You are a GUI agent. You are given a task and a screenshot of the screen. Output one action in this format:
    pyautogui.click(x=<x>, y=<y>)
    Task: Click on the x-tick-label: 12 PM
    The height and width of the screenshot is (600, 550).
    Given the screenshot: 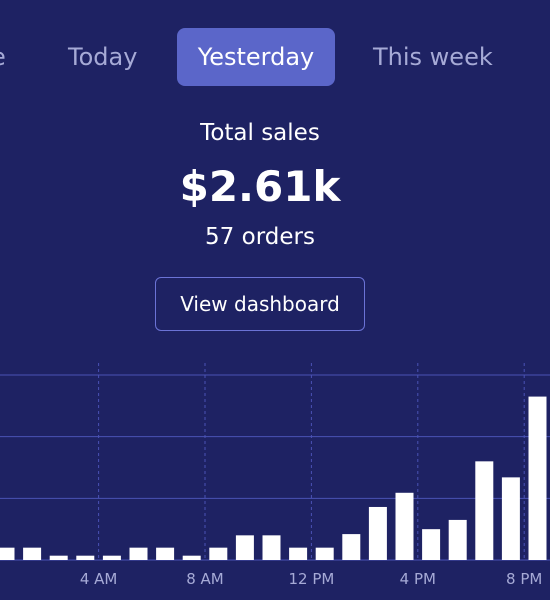 What is the action you would take?
    pyautogui.click(x=311, y=579)
    